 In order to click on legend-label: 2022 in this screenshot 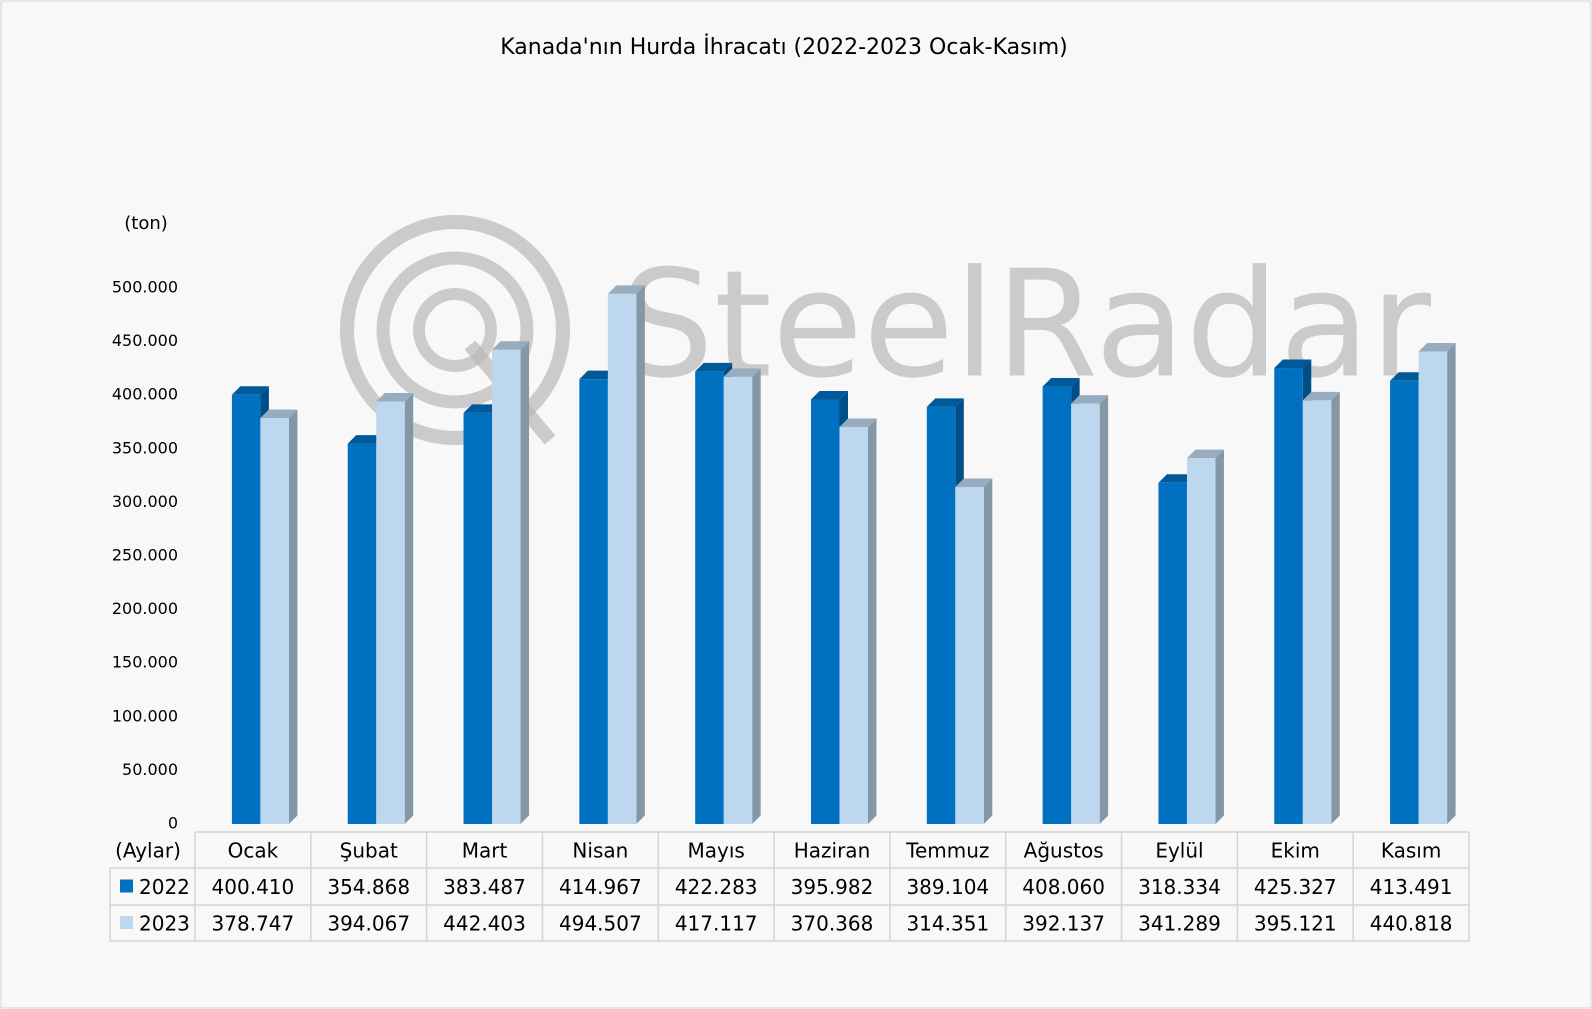, I will do `click(164, 887)`.